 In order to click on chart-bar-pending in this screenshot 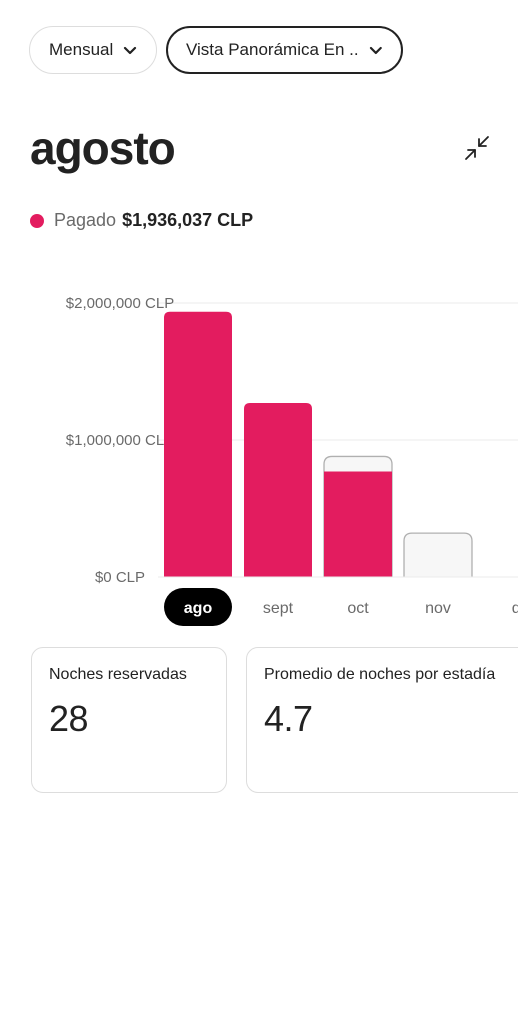, I will do `click(438, 554)`.